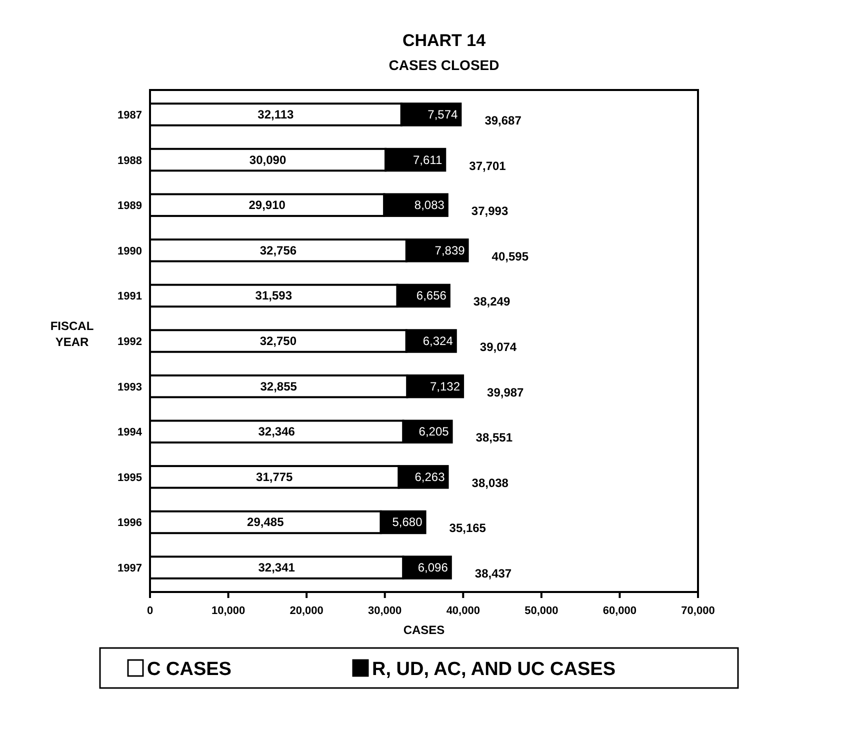 This screenshot has height=733, width=843. Describe the element at coordinates (463, 611) in the screenshot. I see `x-tick-label: 40,000` at that location.